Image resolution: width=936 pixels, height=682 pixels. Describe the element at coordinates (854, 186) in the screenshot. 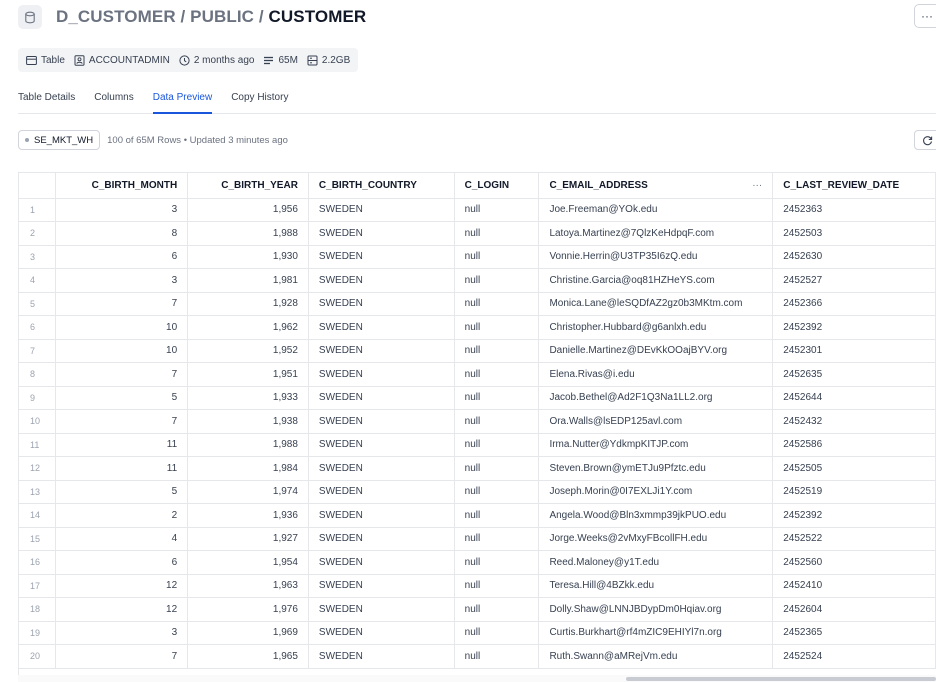

I see `column-header-c-last-review-date: C_LAST_REVIEW_DATE` at that location.